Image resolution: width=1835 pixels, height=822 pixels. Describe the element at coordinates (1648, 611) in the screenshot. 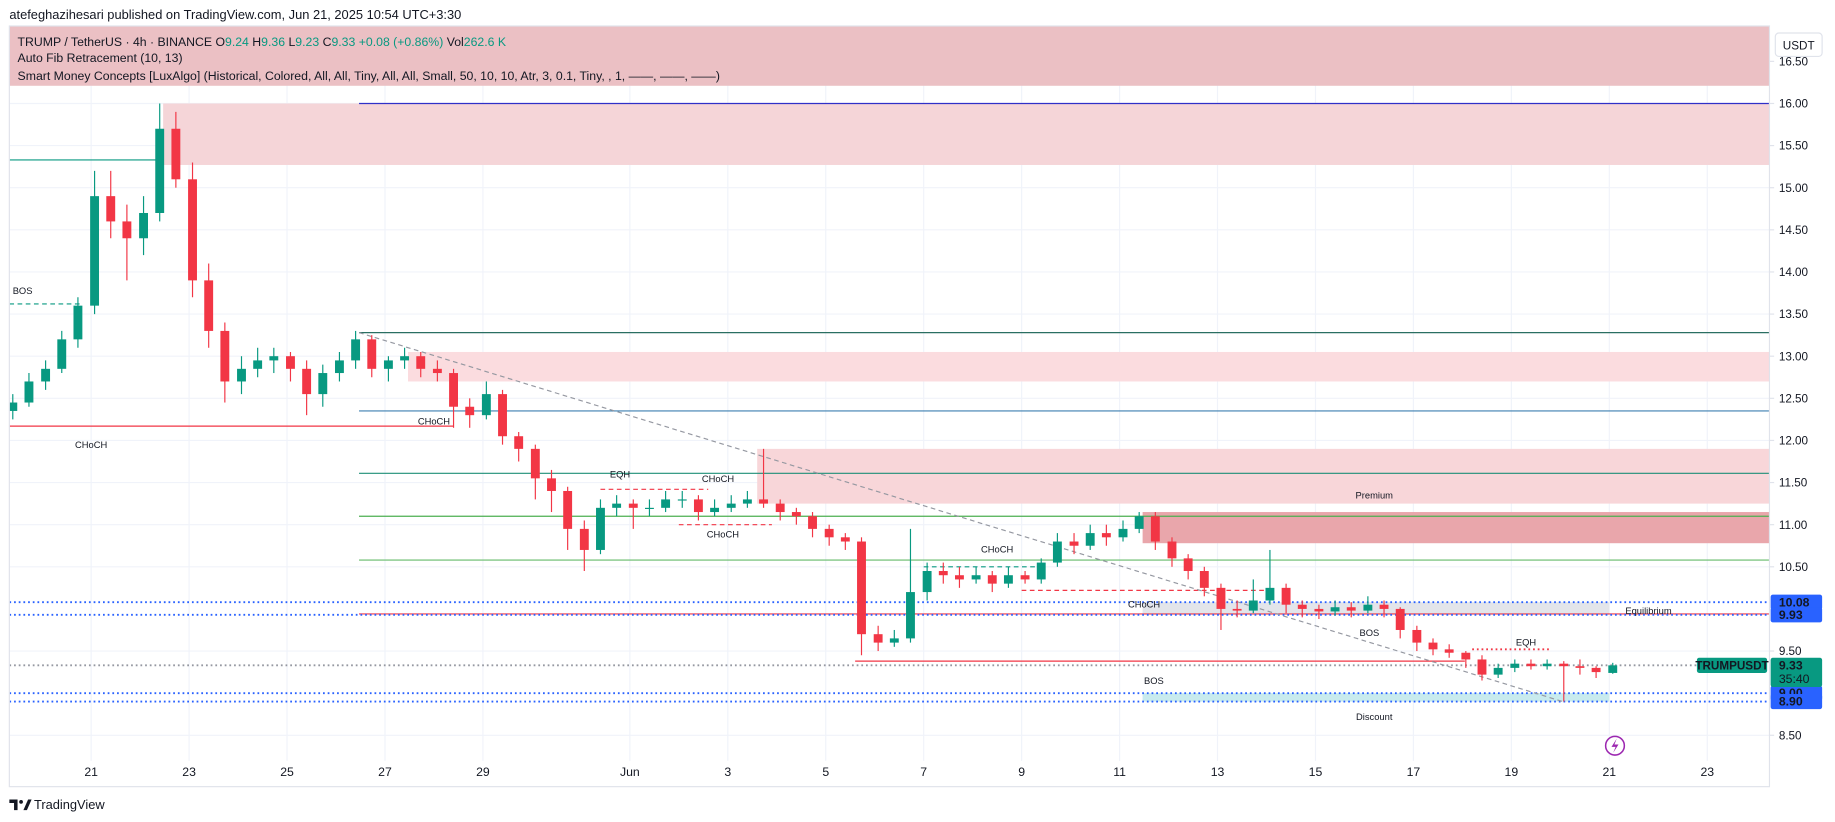

I see `annotation: Equilibrium` at that location.